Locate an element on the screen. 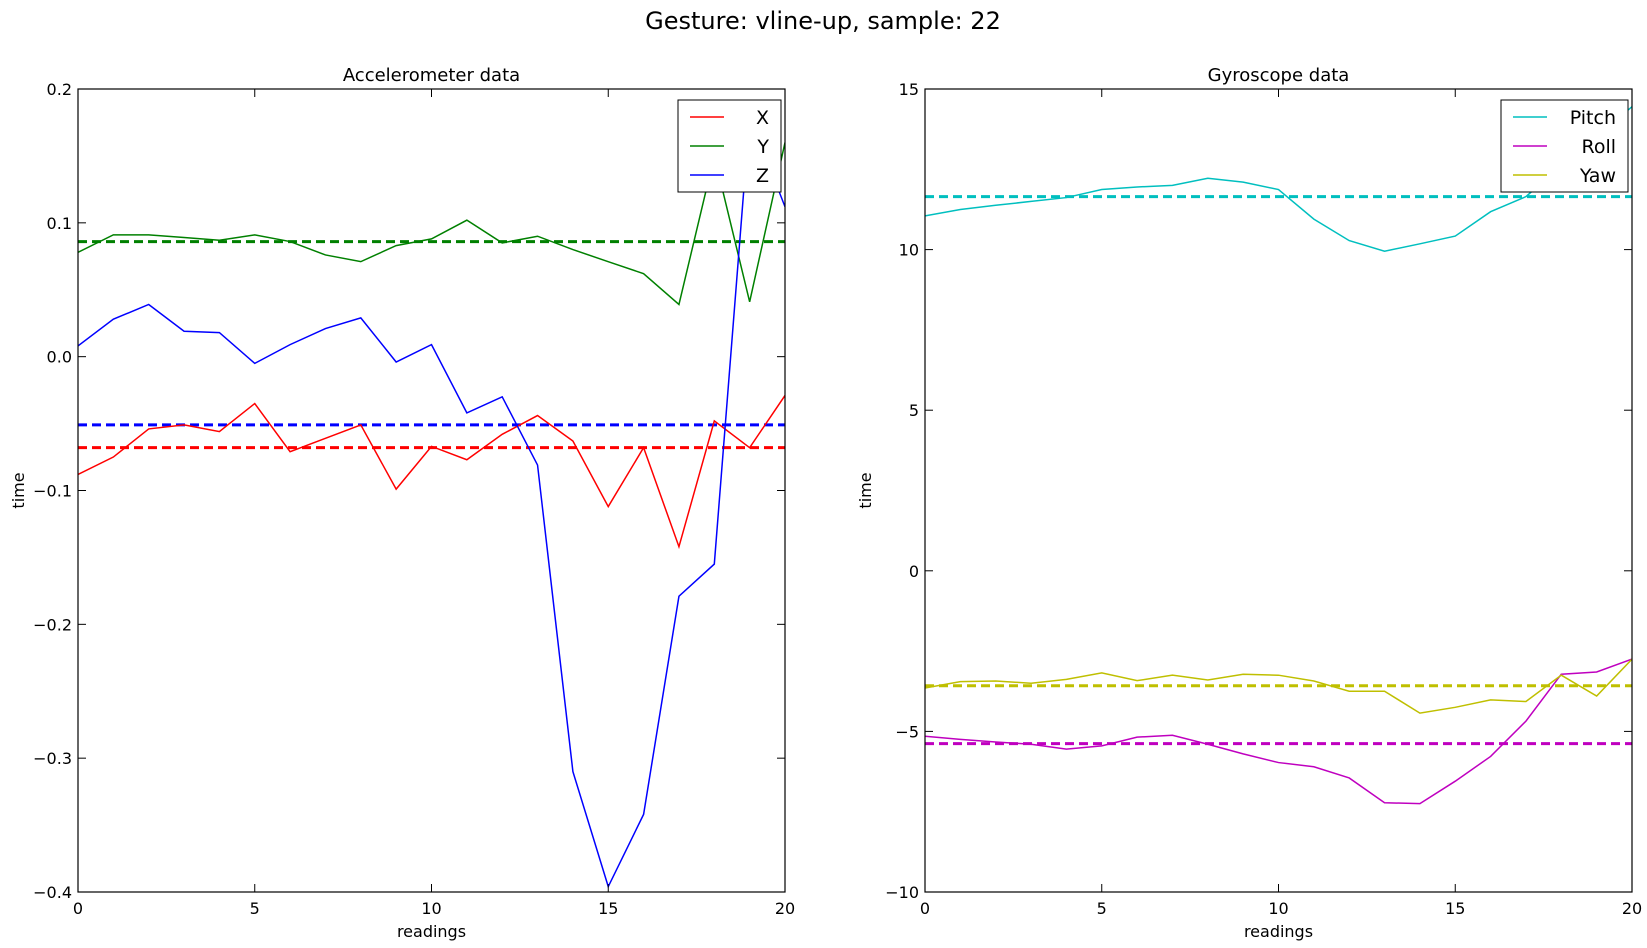 The image size is (1647, 948). legend-label-pitch: Pitch is located at coordinates (1593, 118).